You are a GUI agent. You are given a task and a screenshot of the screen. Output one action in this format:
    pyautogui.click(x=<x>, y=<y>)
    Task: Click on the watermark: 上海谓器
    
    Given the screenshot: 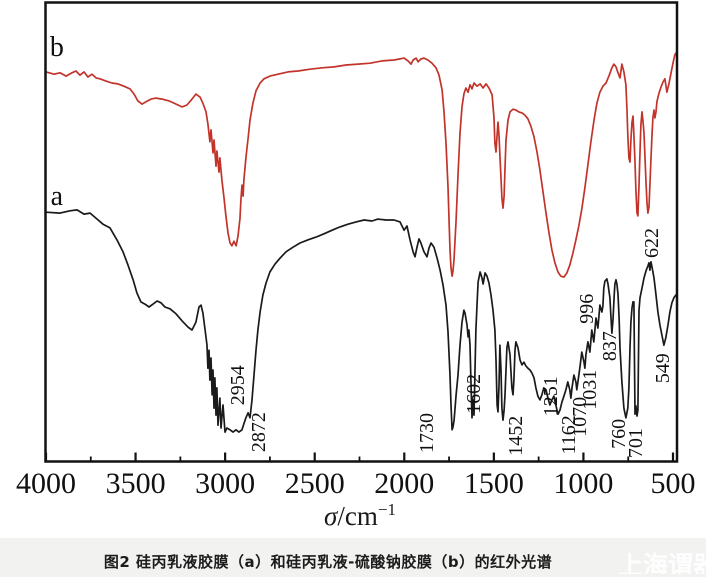 What is the action you would take?
    pyautogui.click(x=662, y=562)
    